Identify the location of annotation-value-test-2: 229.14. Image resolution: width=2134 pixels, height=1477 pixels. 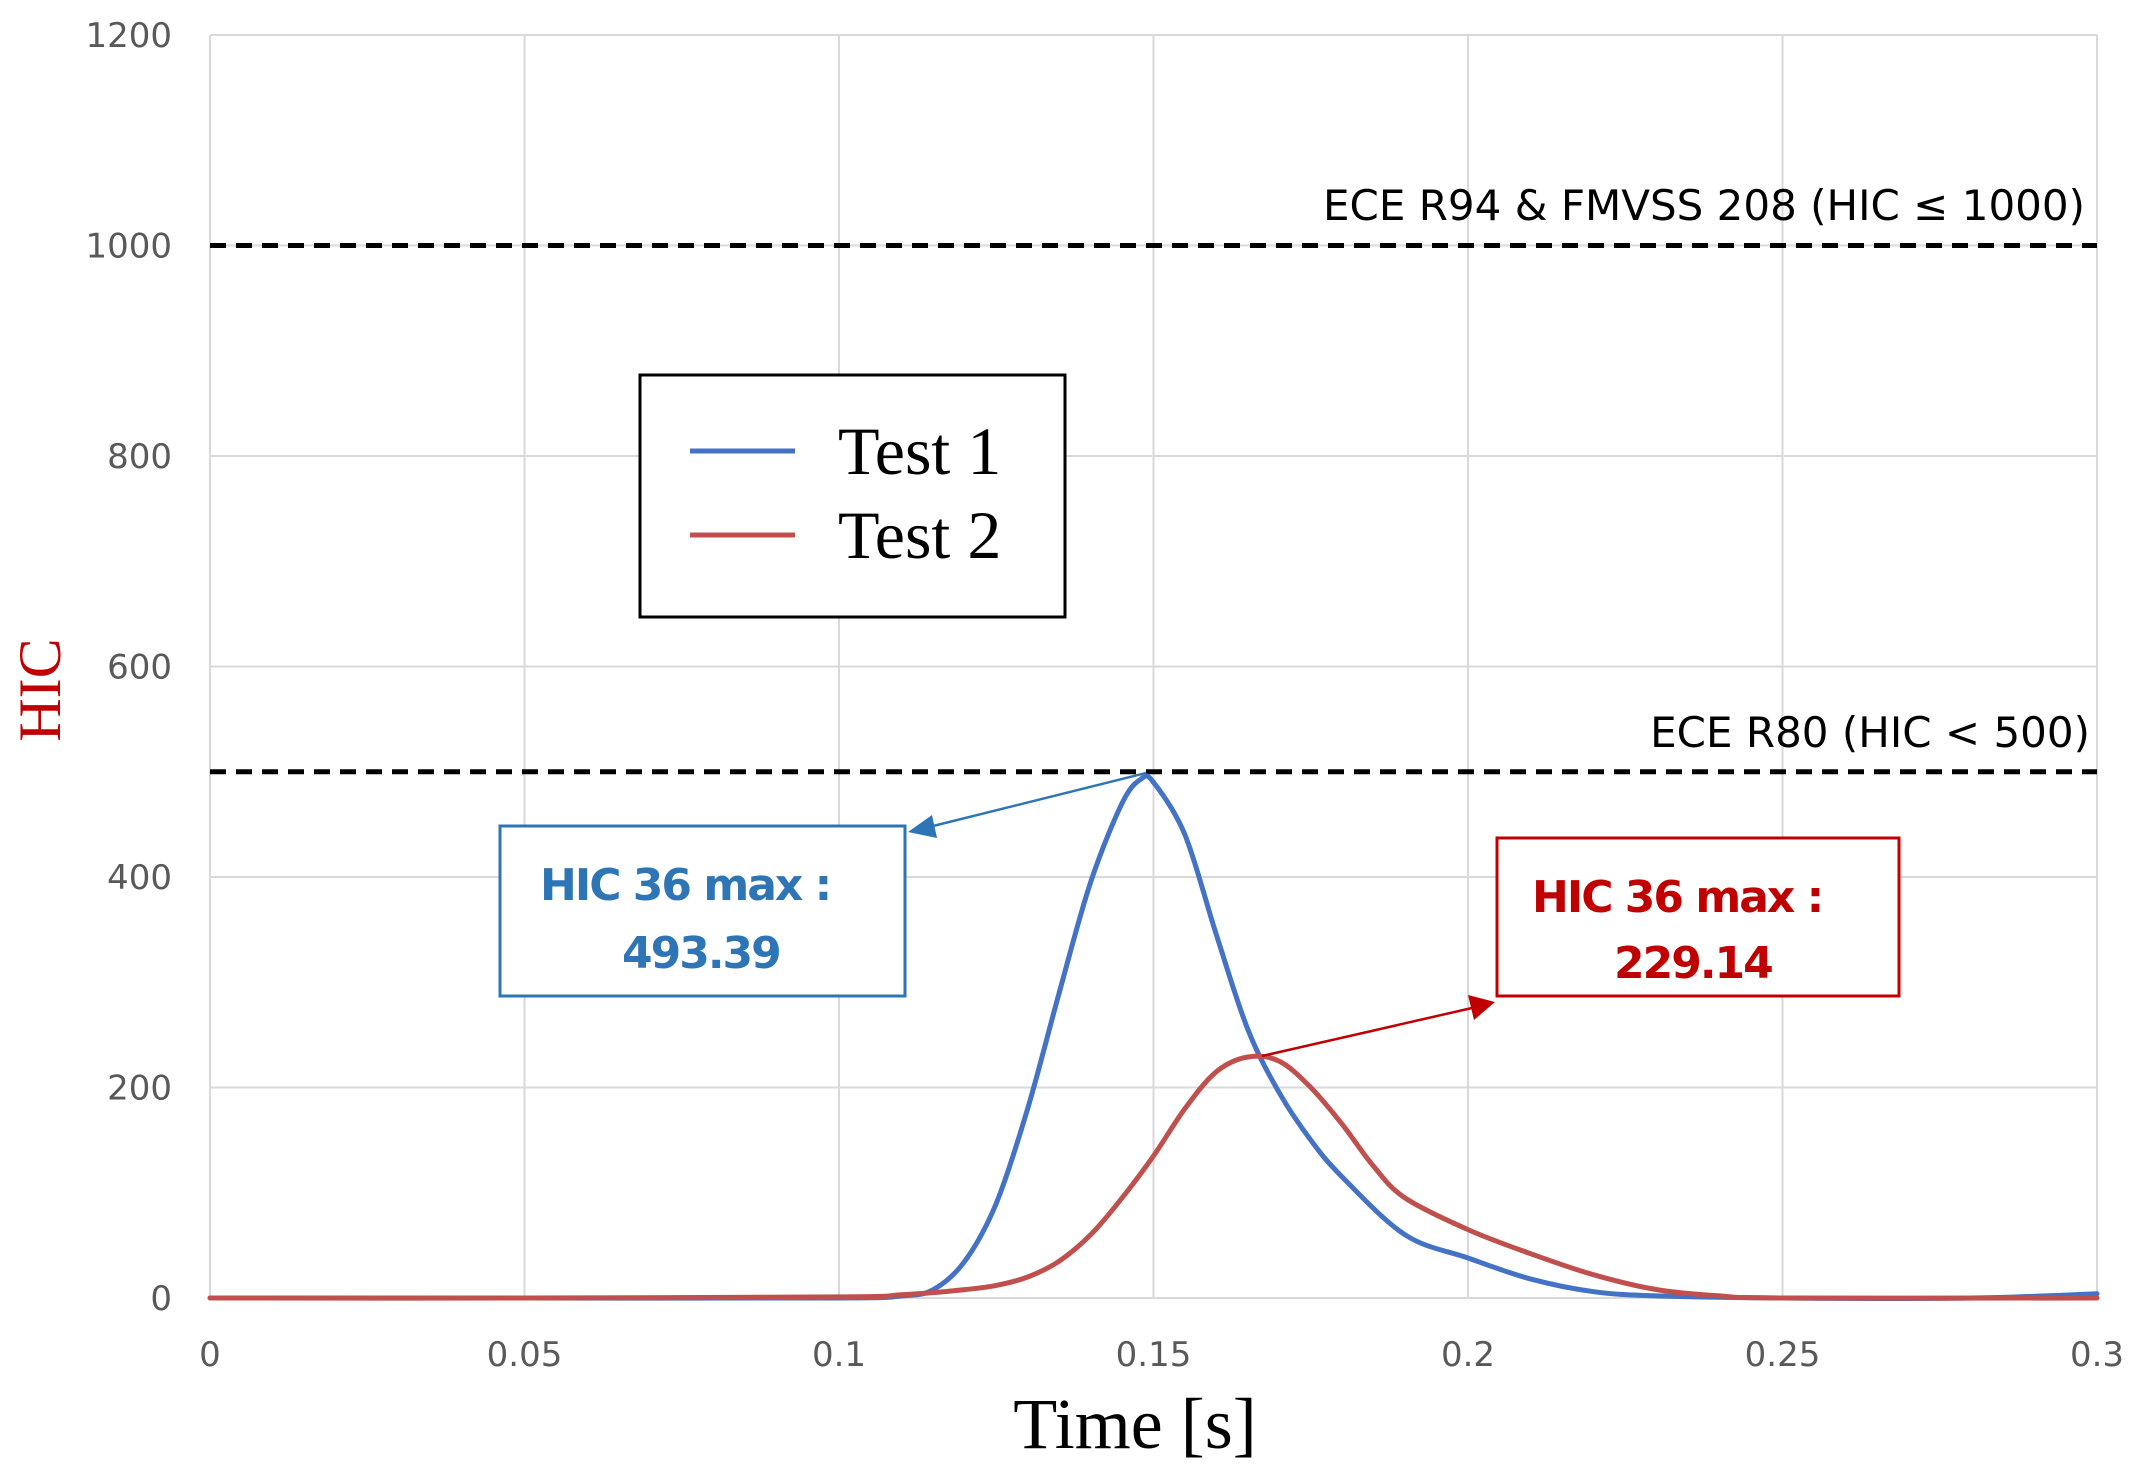
(1693, 963).